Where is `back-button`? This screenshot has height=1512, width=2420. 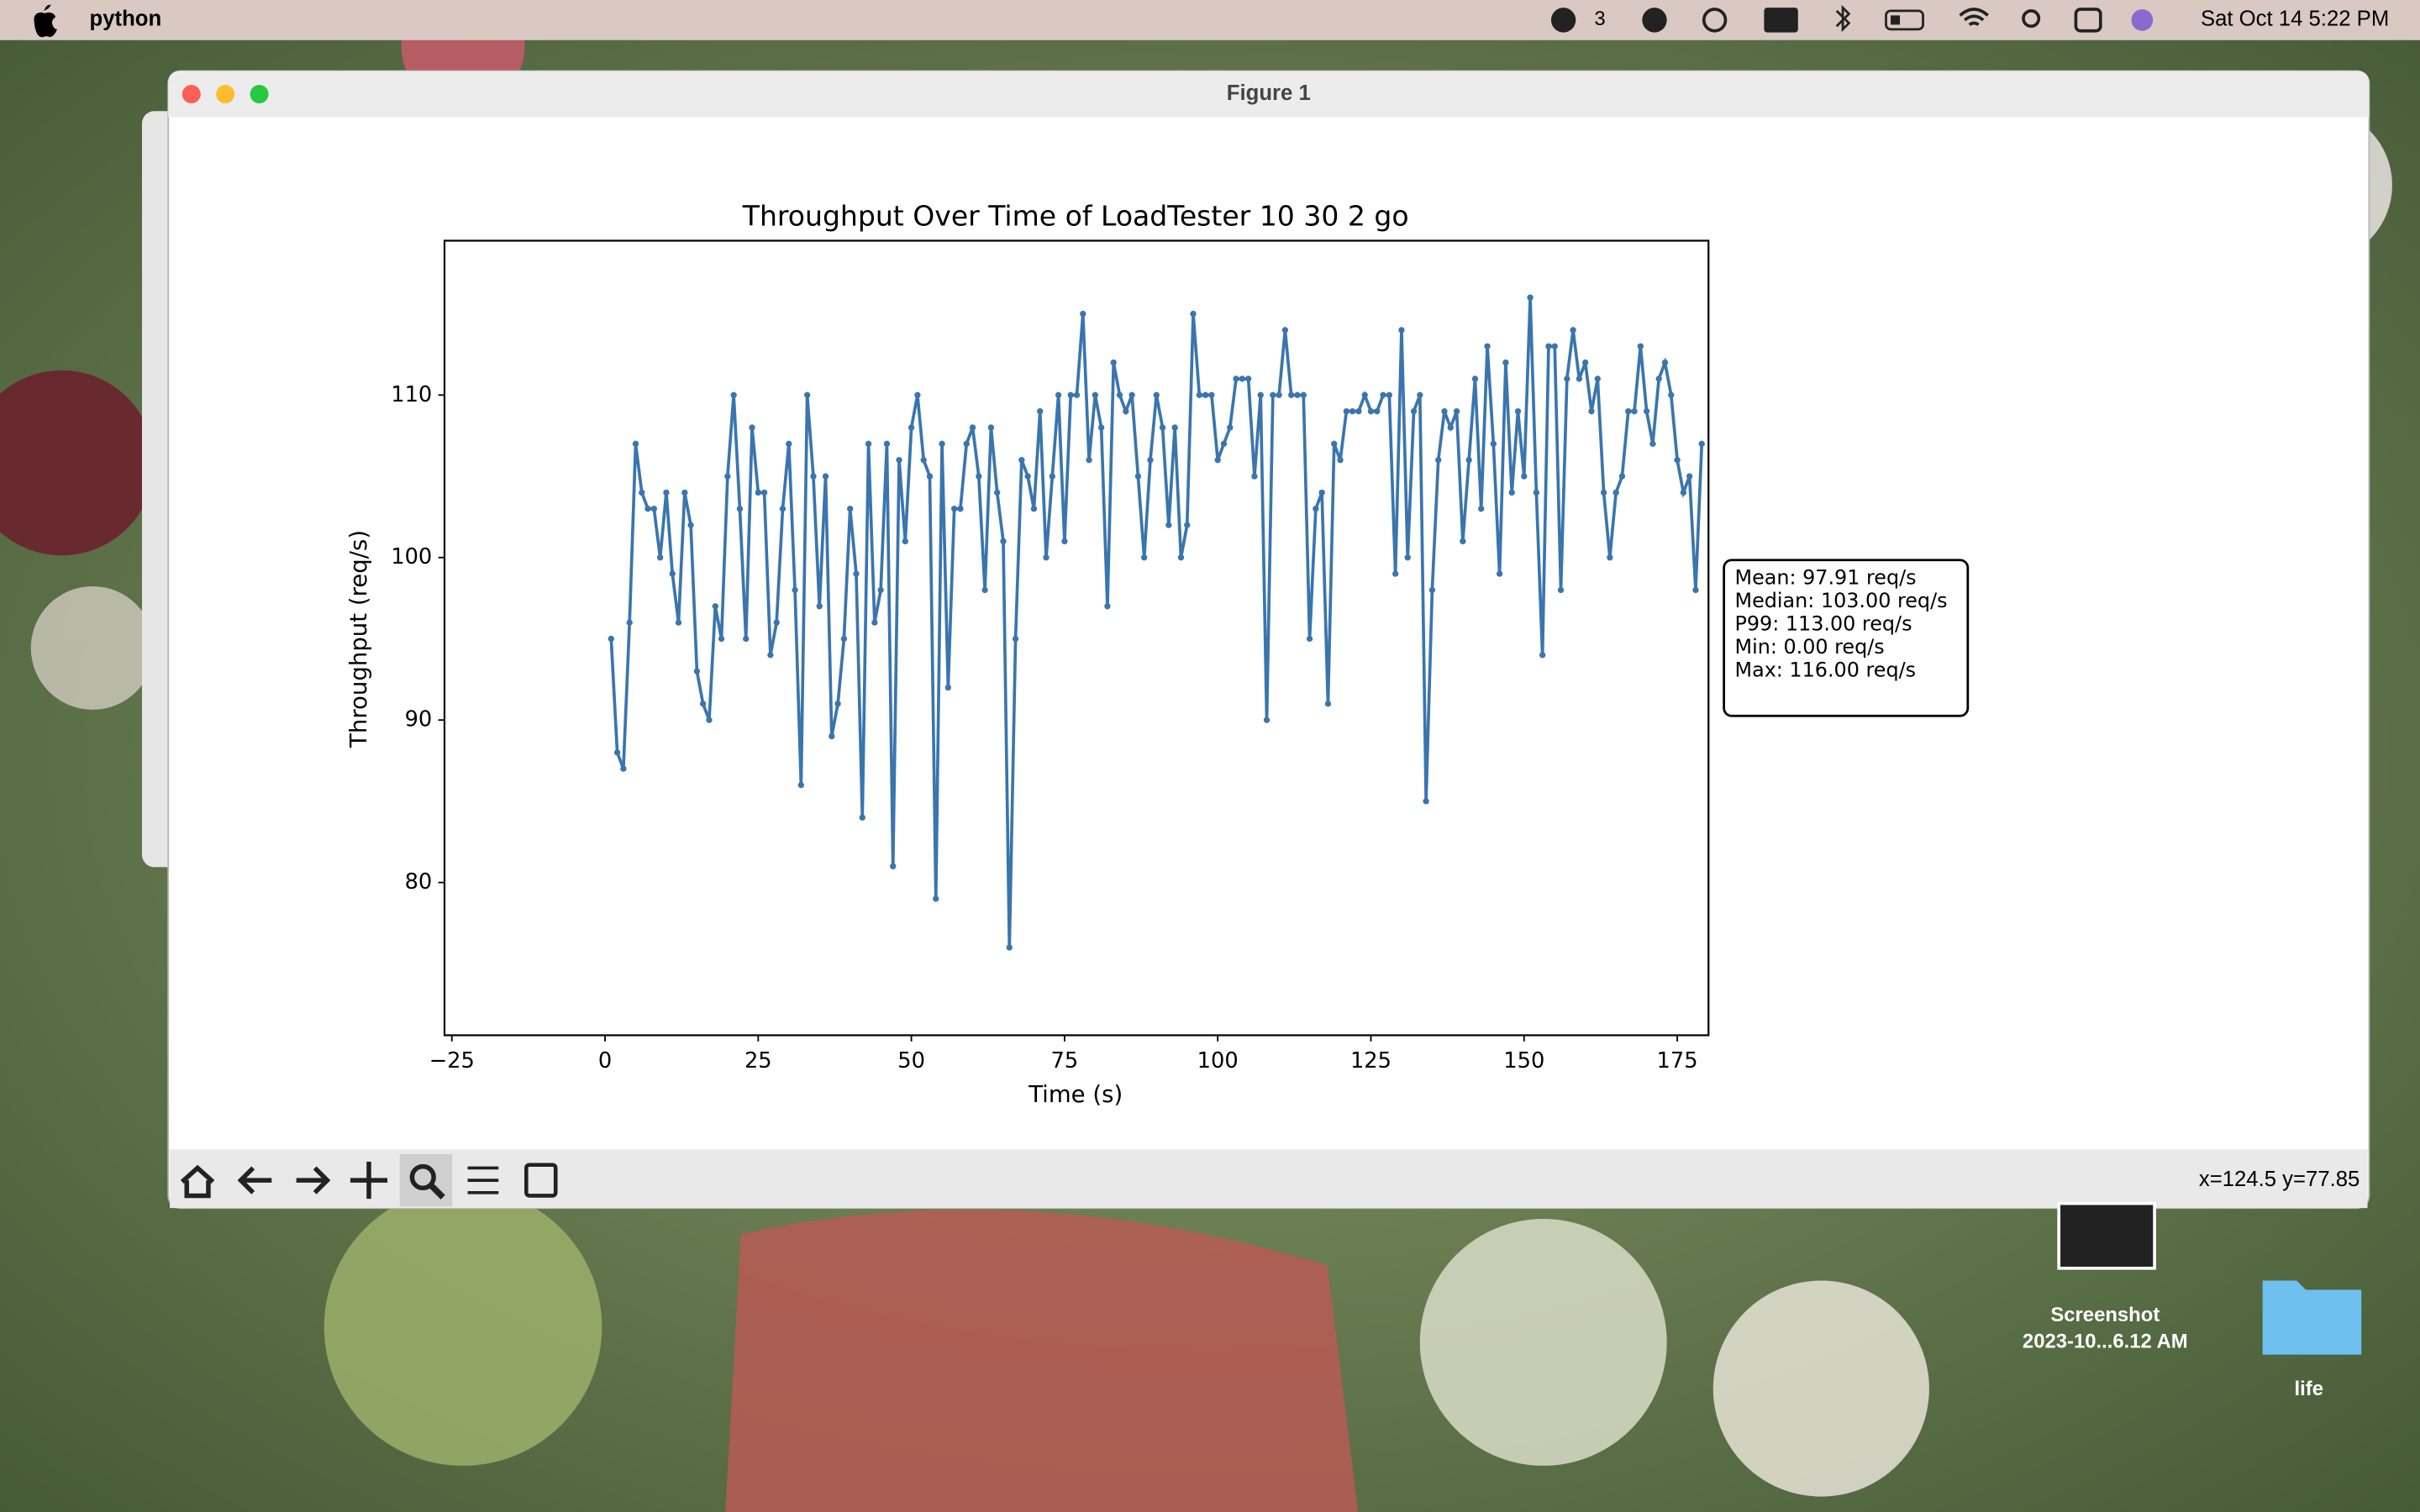
back-button is located at coordinates (255, 1180).